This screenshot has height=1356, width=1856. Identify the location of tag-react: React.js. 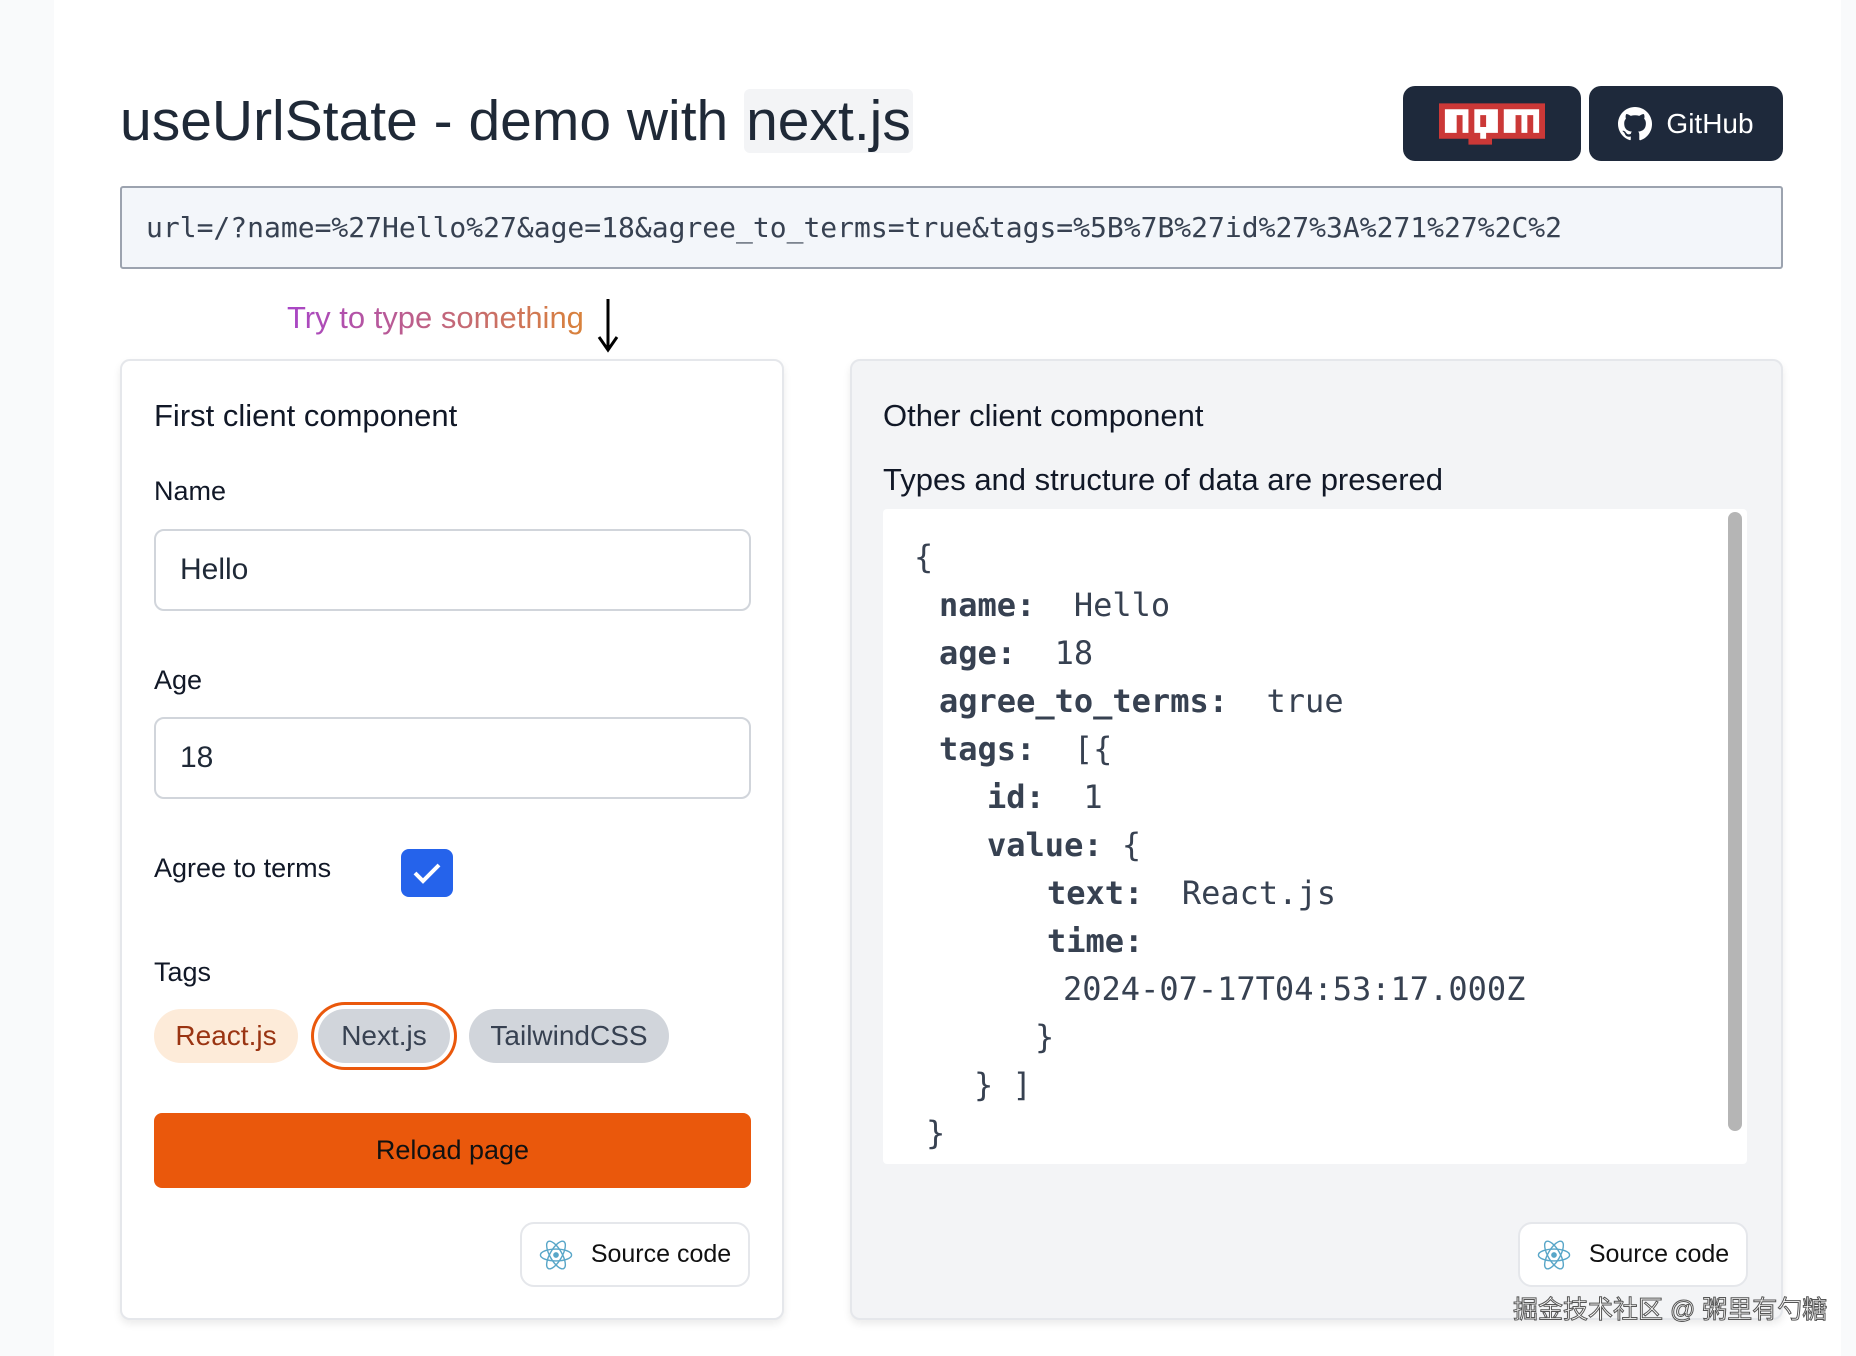
(226, 1036).